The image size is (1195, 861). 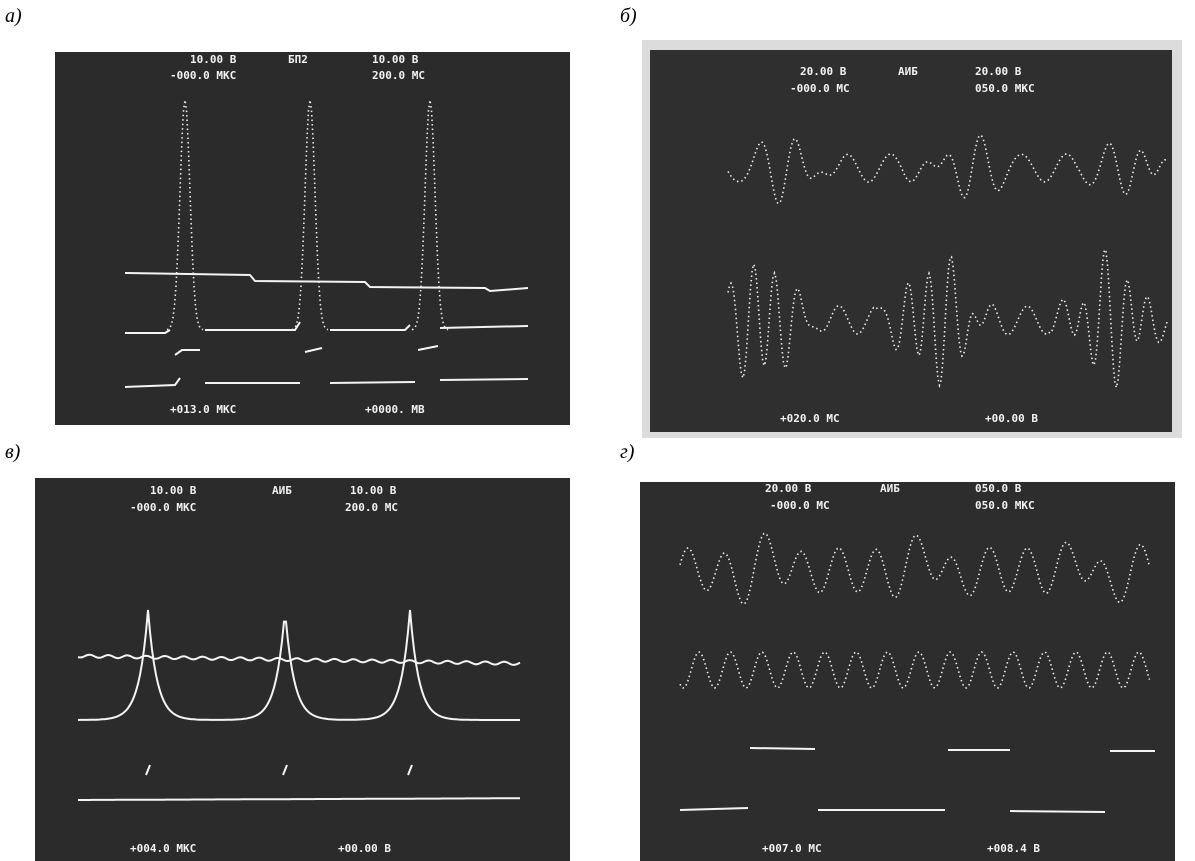 I want to click on readout: +007.0 МС, so click(x=792, y=848).